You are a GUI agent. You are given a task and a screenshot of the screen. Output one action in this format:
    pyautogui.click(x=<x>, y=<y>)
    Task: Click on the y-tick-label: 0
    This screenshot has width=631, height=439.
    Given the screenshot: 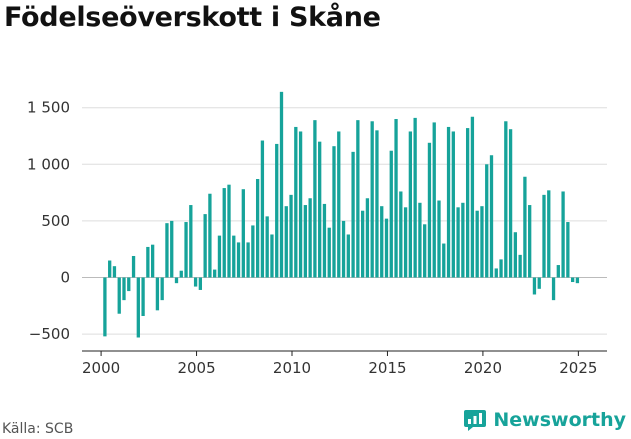 What is the action you would take?
    pyautogui.click(x=65, y=278)
    